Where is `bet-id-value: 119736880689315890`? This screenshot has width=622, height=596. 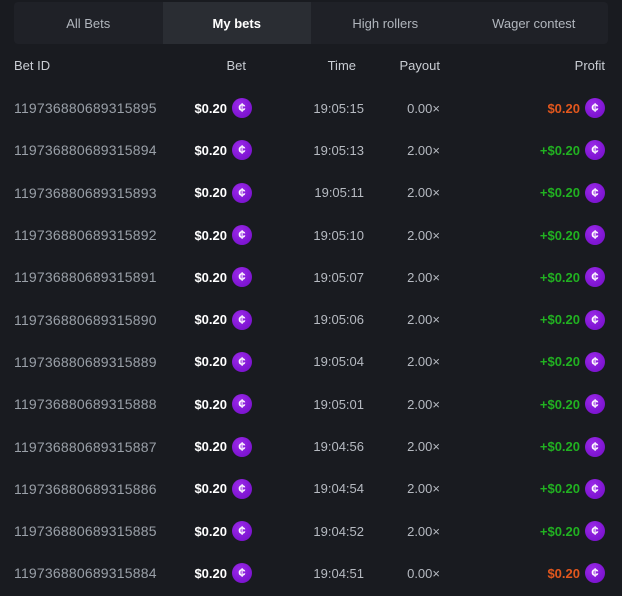 bet-id-value: 119736880689315890 is located at coordinates (85, 319).